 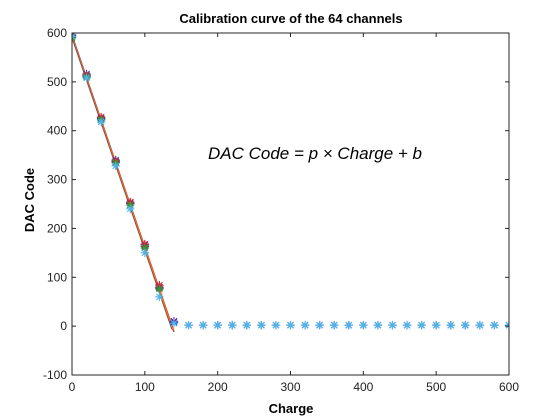 I want to click on fit-line, so click(x=122, y=183).